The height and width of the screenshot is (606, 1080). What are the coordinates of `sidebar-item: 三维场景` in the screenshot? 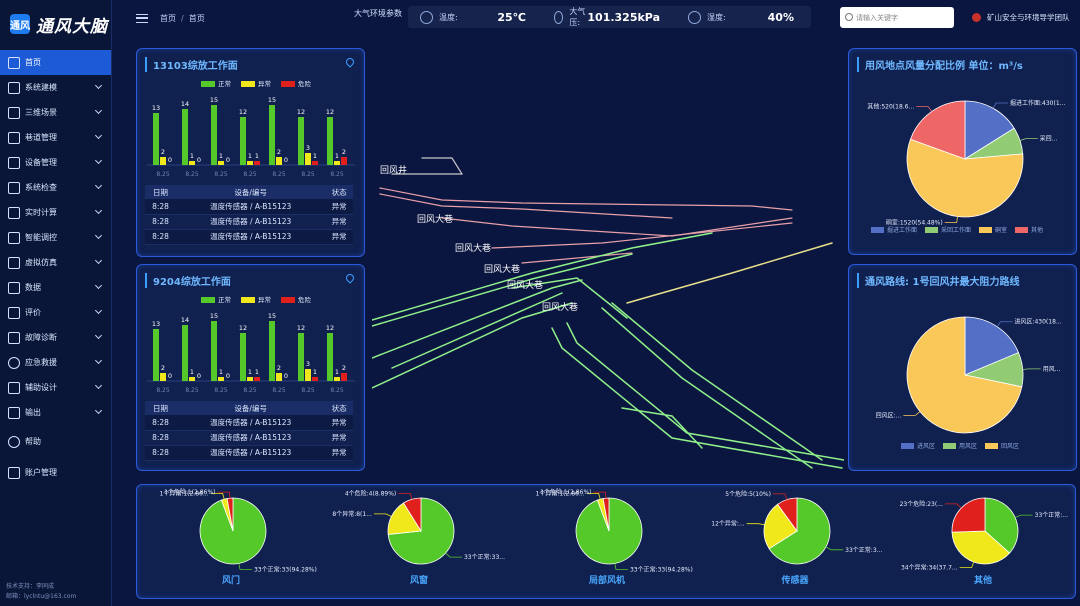 It's located at (55, 112).